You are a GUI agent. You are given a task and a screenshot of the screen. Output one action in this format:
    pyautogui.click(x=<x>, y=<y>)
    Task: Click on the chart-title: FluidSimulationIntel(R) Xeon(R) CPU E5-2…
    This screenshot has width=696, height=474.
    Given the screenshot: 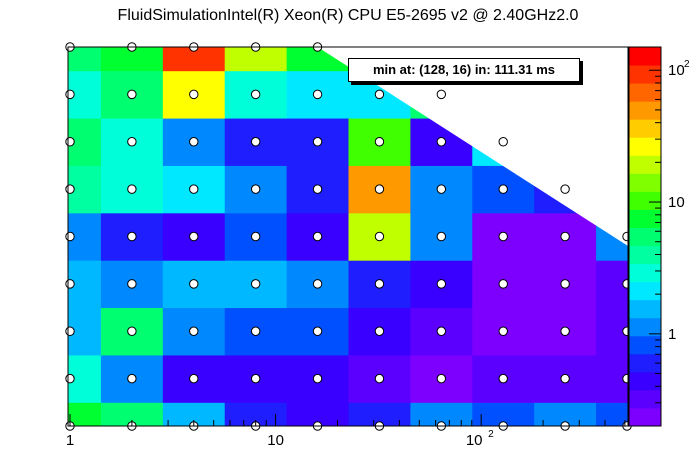 What is the action you would take?
    pyautogui.click(x=348, y=15)
    